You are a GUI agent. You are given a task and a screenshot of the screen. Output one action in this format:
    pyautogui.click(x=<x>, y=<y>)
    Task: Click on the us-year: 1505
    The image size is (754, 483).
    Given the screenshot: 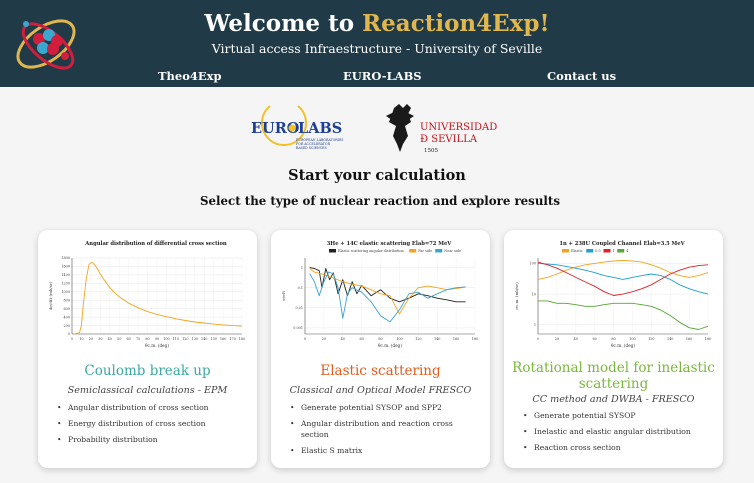 What is the action you would take?
    pyautogui.click(x=431, y=151)
    